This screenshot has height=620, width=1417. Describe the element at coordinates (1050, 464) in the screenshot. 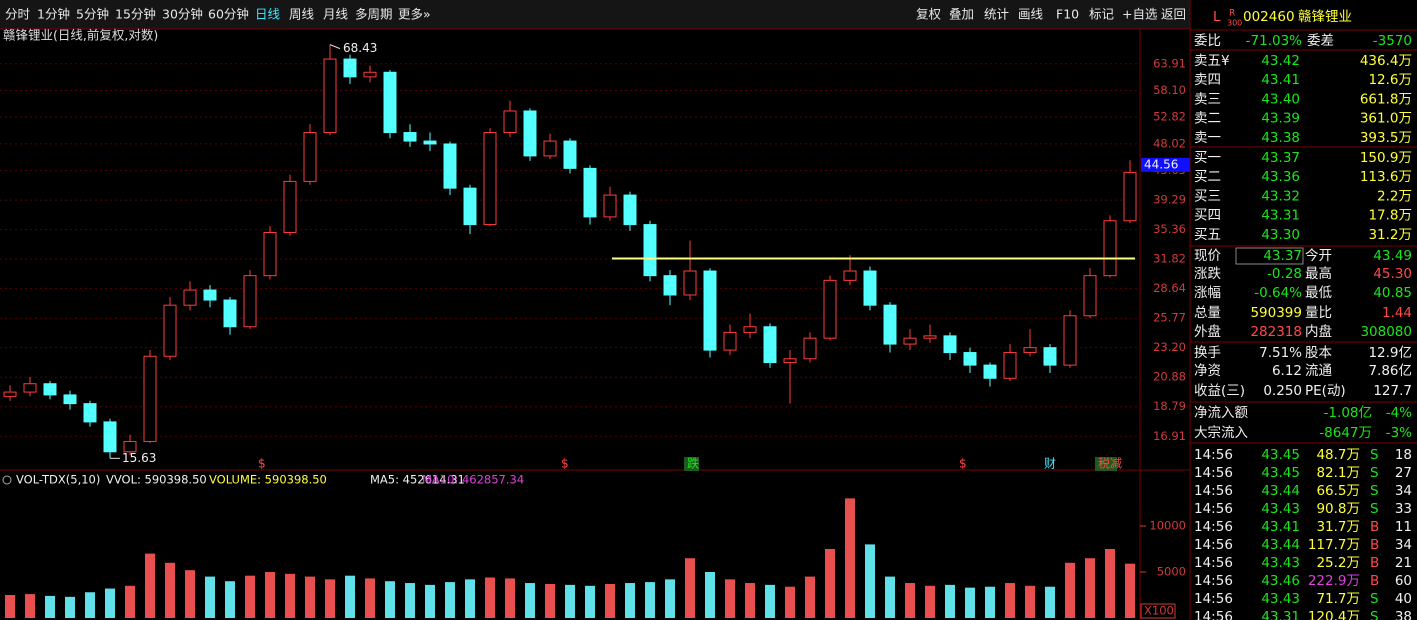

I see `event-marker: 财` at that location.